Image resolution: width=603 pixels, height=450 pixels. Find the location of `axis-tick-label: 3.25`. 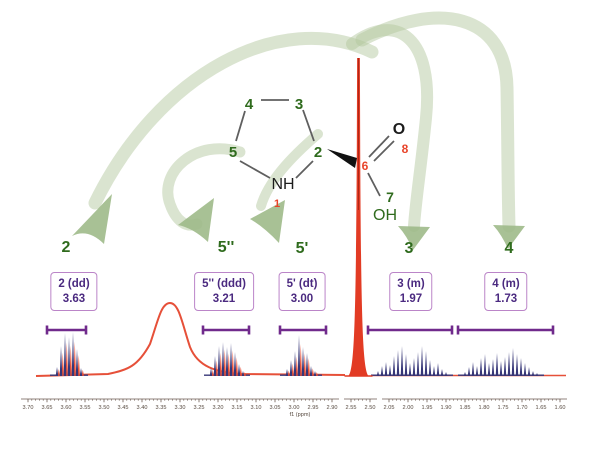

axis-tick-label: 3.25 is located at coordinates (199, 408).